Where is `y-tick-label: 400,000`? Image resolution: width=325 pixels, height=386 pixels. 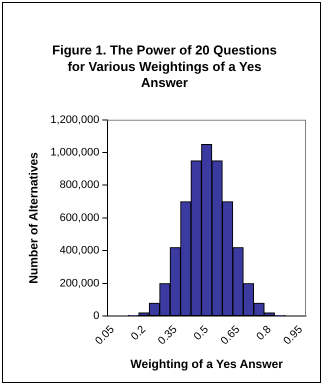
y-tick-label: 400,000 is located at coordinates (80, 250).